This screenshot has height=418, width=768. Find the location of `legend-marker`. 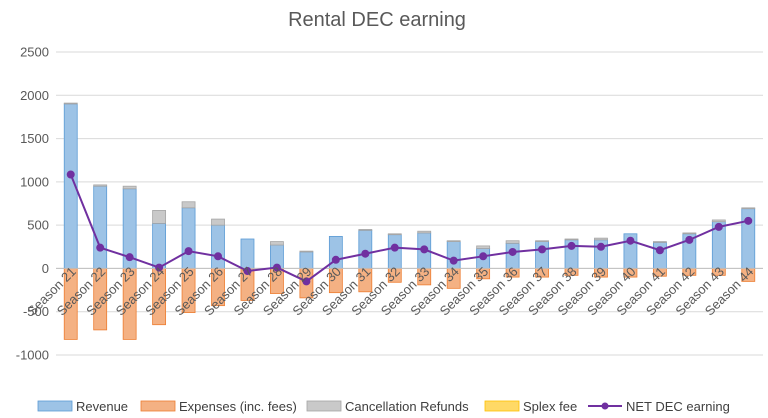

legend-marker is located at coordinates (605, 406).